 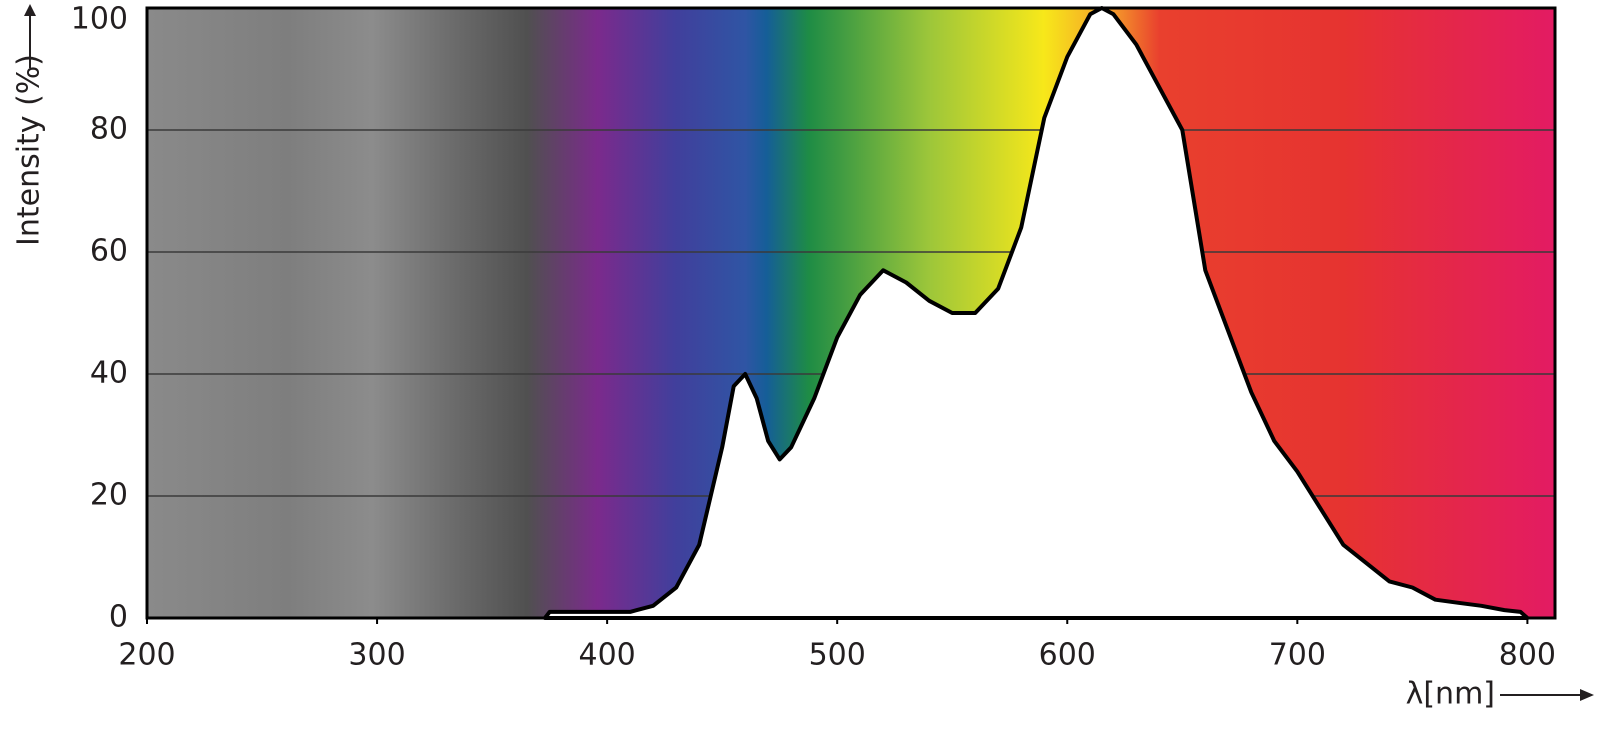 I want to click on y-tick-label: 100, so click(x=99, y=19).